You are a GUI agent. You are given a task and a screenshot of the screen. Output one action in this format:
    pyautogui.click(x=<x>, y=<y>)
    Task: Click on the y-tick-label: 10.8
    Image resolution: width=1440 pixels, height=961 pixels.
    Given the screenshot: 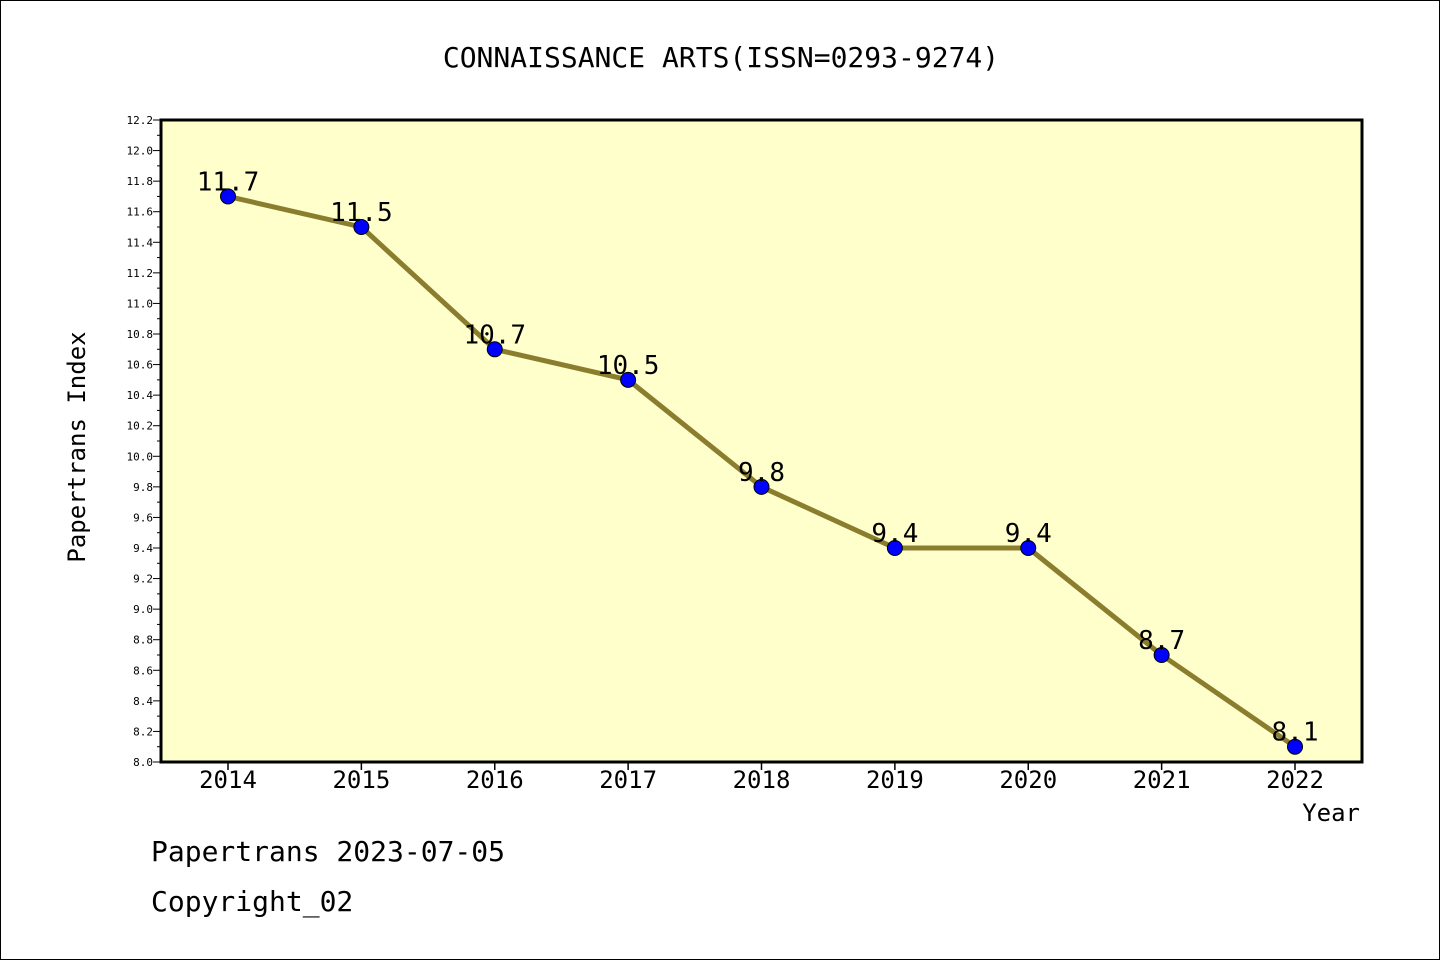 What is the action you would take?
    pyautogui.click(x=140, y=334)
    